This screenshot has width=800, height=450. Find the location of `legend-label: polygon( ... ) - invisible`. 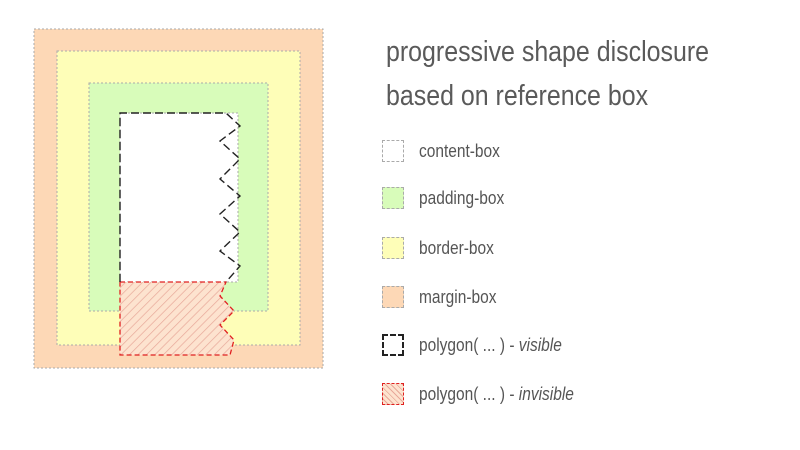

legend-label: polygon( ... ) - invisible is located at coordinates (496, 394).